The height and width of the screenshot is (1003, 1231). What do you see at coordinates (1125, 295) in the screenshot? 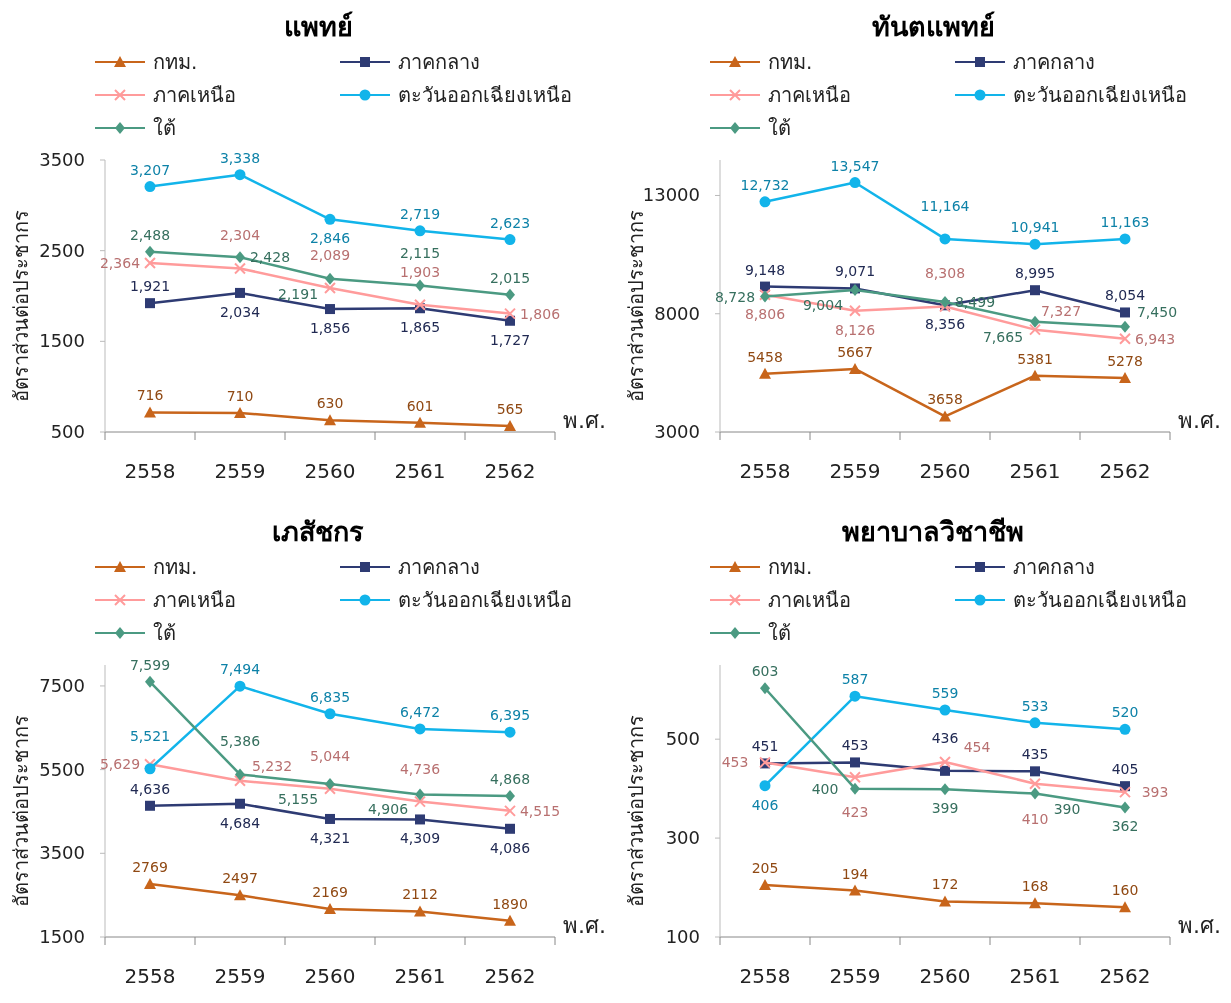
I see `data-label: 8,054` at bounding box center [1125, 295].